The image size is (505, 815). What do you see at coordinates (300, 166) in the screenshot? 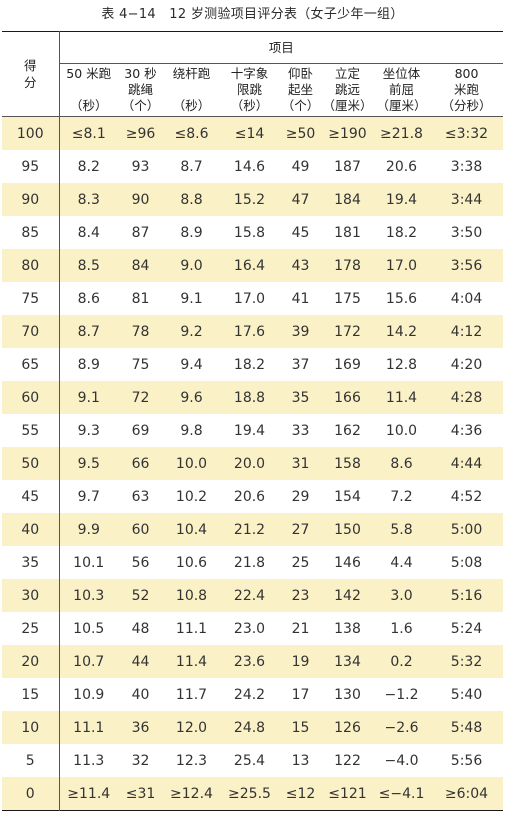
I see `value-cell: 49` at bounding box center [300, 166].